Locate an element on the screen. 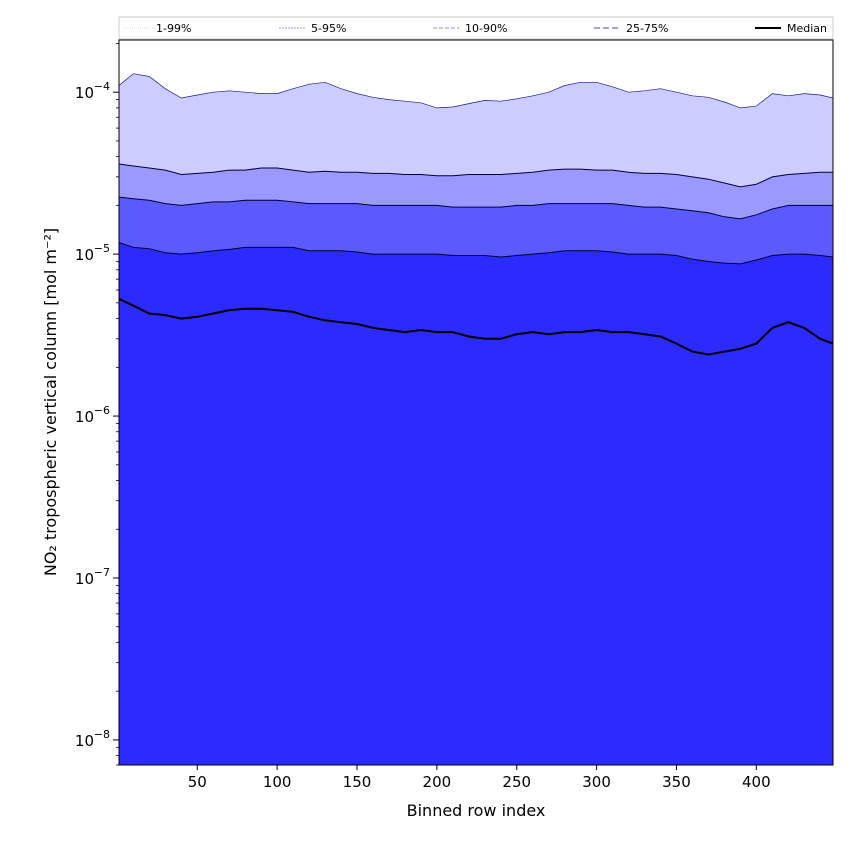 This screenshot has width=850, height=850. y-tick-exponent: −5 is located at coordinates (102, 248).